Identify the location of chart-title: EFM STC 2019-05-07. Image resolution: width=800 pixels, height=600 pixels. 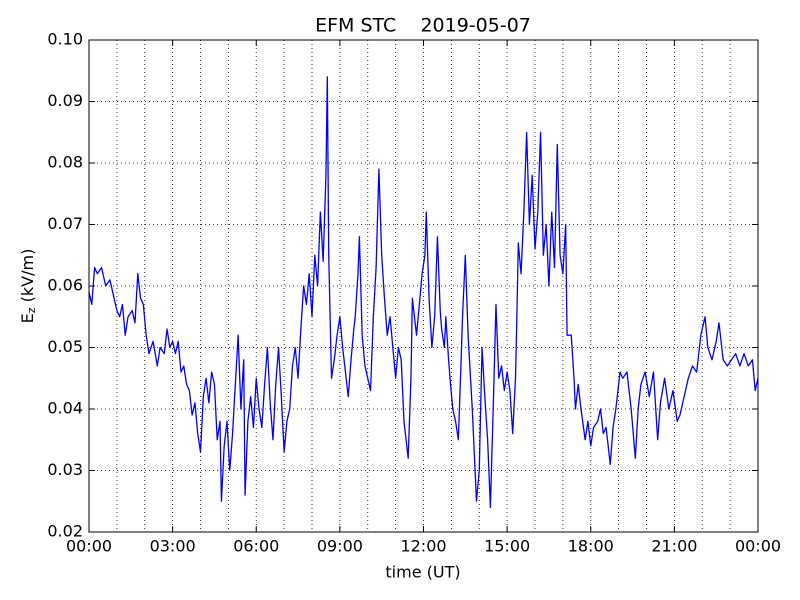
(423, 26).